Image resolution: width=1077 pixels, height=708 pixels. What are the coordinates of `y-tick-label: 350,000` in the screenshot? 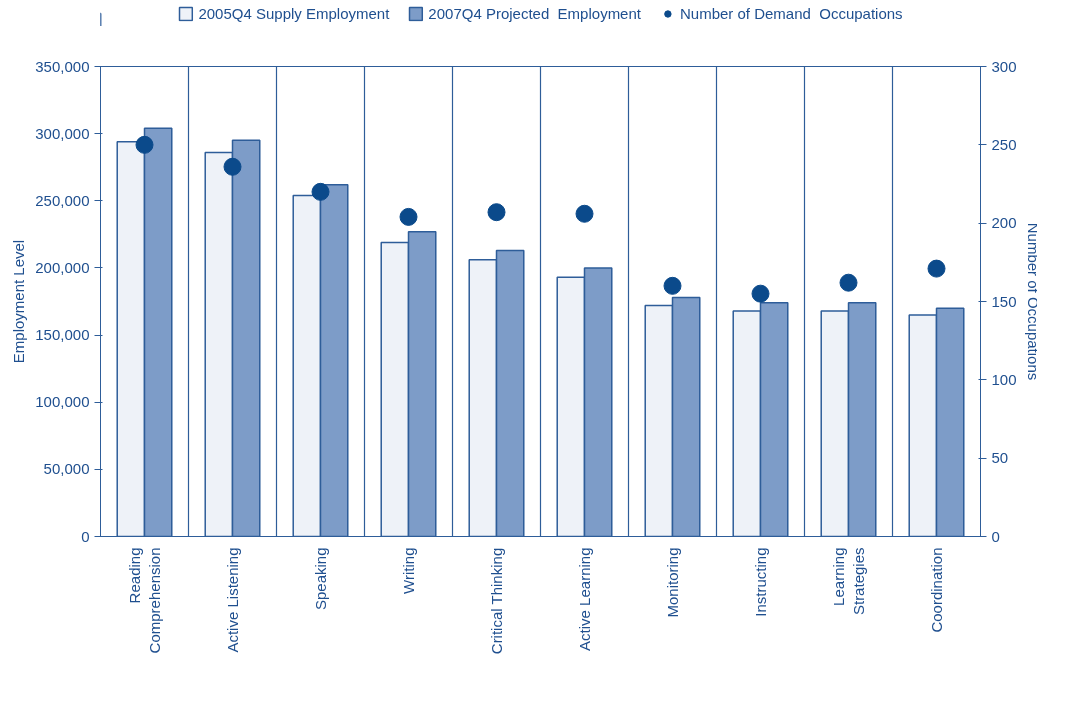 It's located at (62, 66).